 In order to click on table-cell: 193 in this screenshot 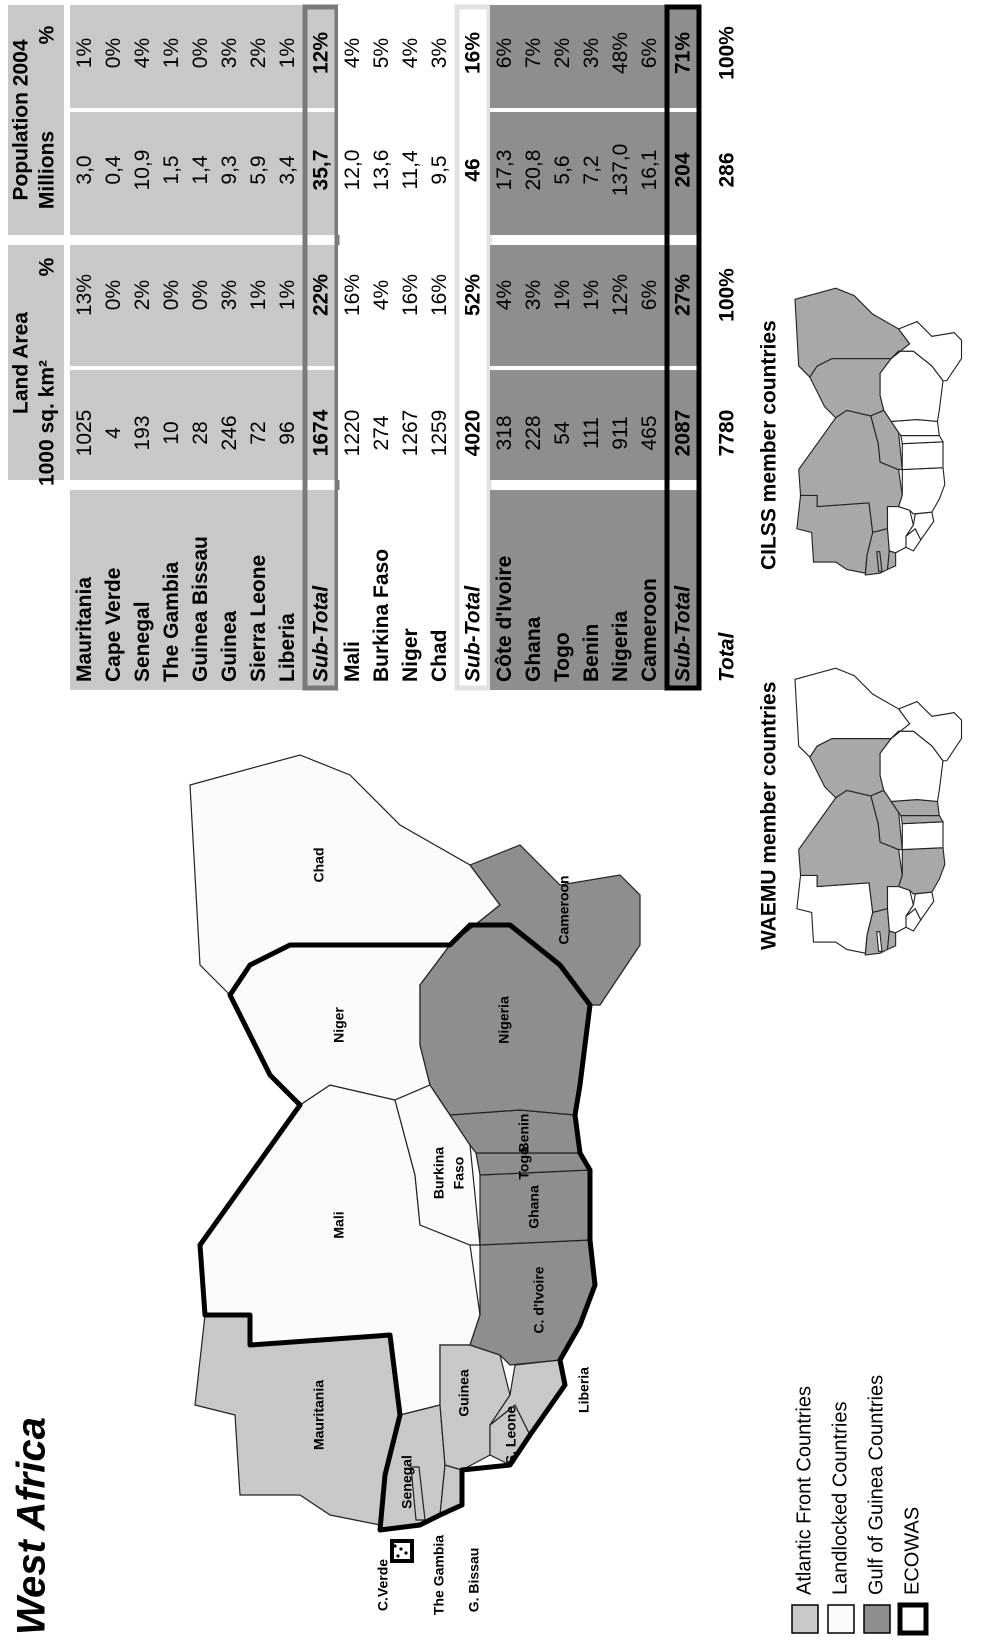, I will do `click(142, 432)`.